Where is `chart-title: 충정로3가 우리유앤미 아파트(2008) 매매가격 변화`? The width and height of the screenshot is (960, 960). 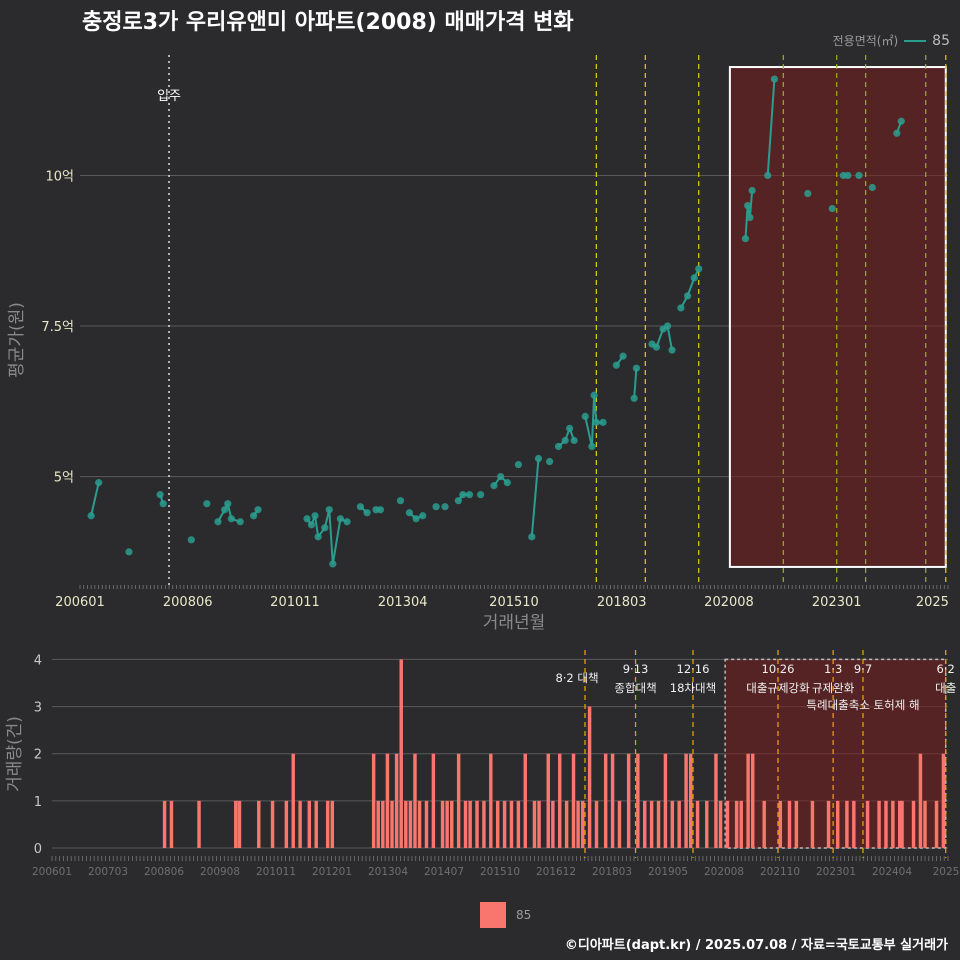
chart-title: 충정로3가 우리유앤미 아파트(2008) 매매가격 변화 is located at coordinates (328, 22).